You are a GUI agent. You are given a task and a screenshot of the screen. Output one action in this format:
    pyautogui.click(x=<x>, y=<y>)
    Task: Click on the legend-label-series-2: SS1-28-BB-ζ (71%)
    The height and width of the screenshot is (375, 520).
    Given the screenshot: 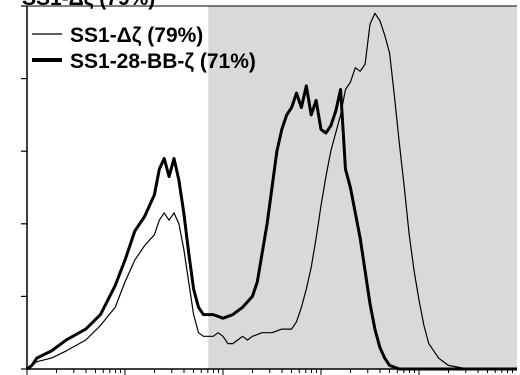 What is the action you would take?
    pyautogui.click(x=163, y=61)
    